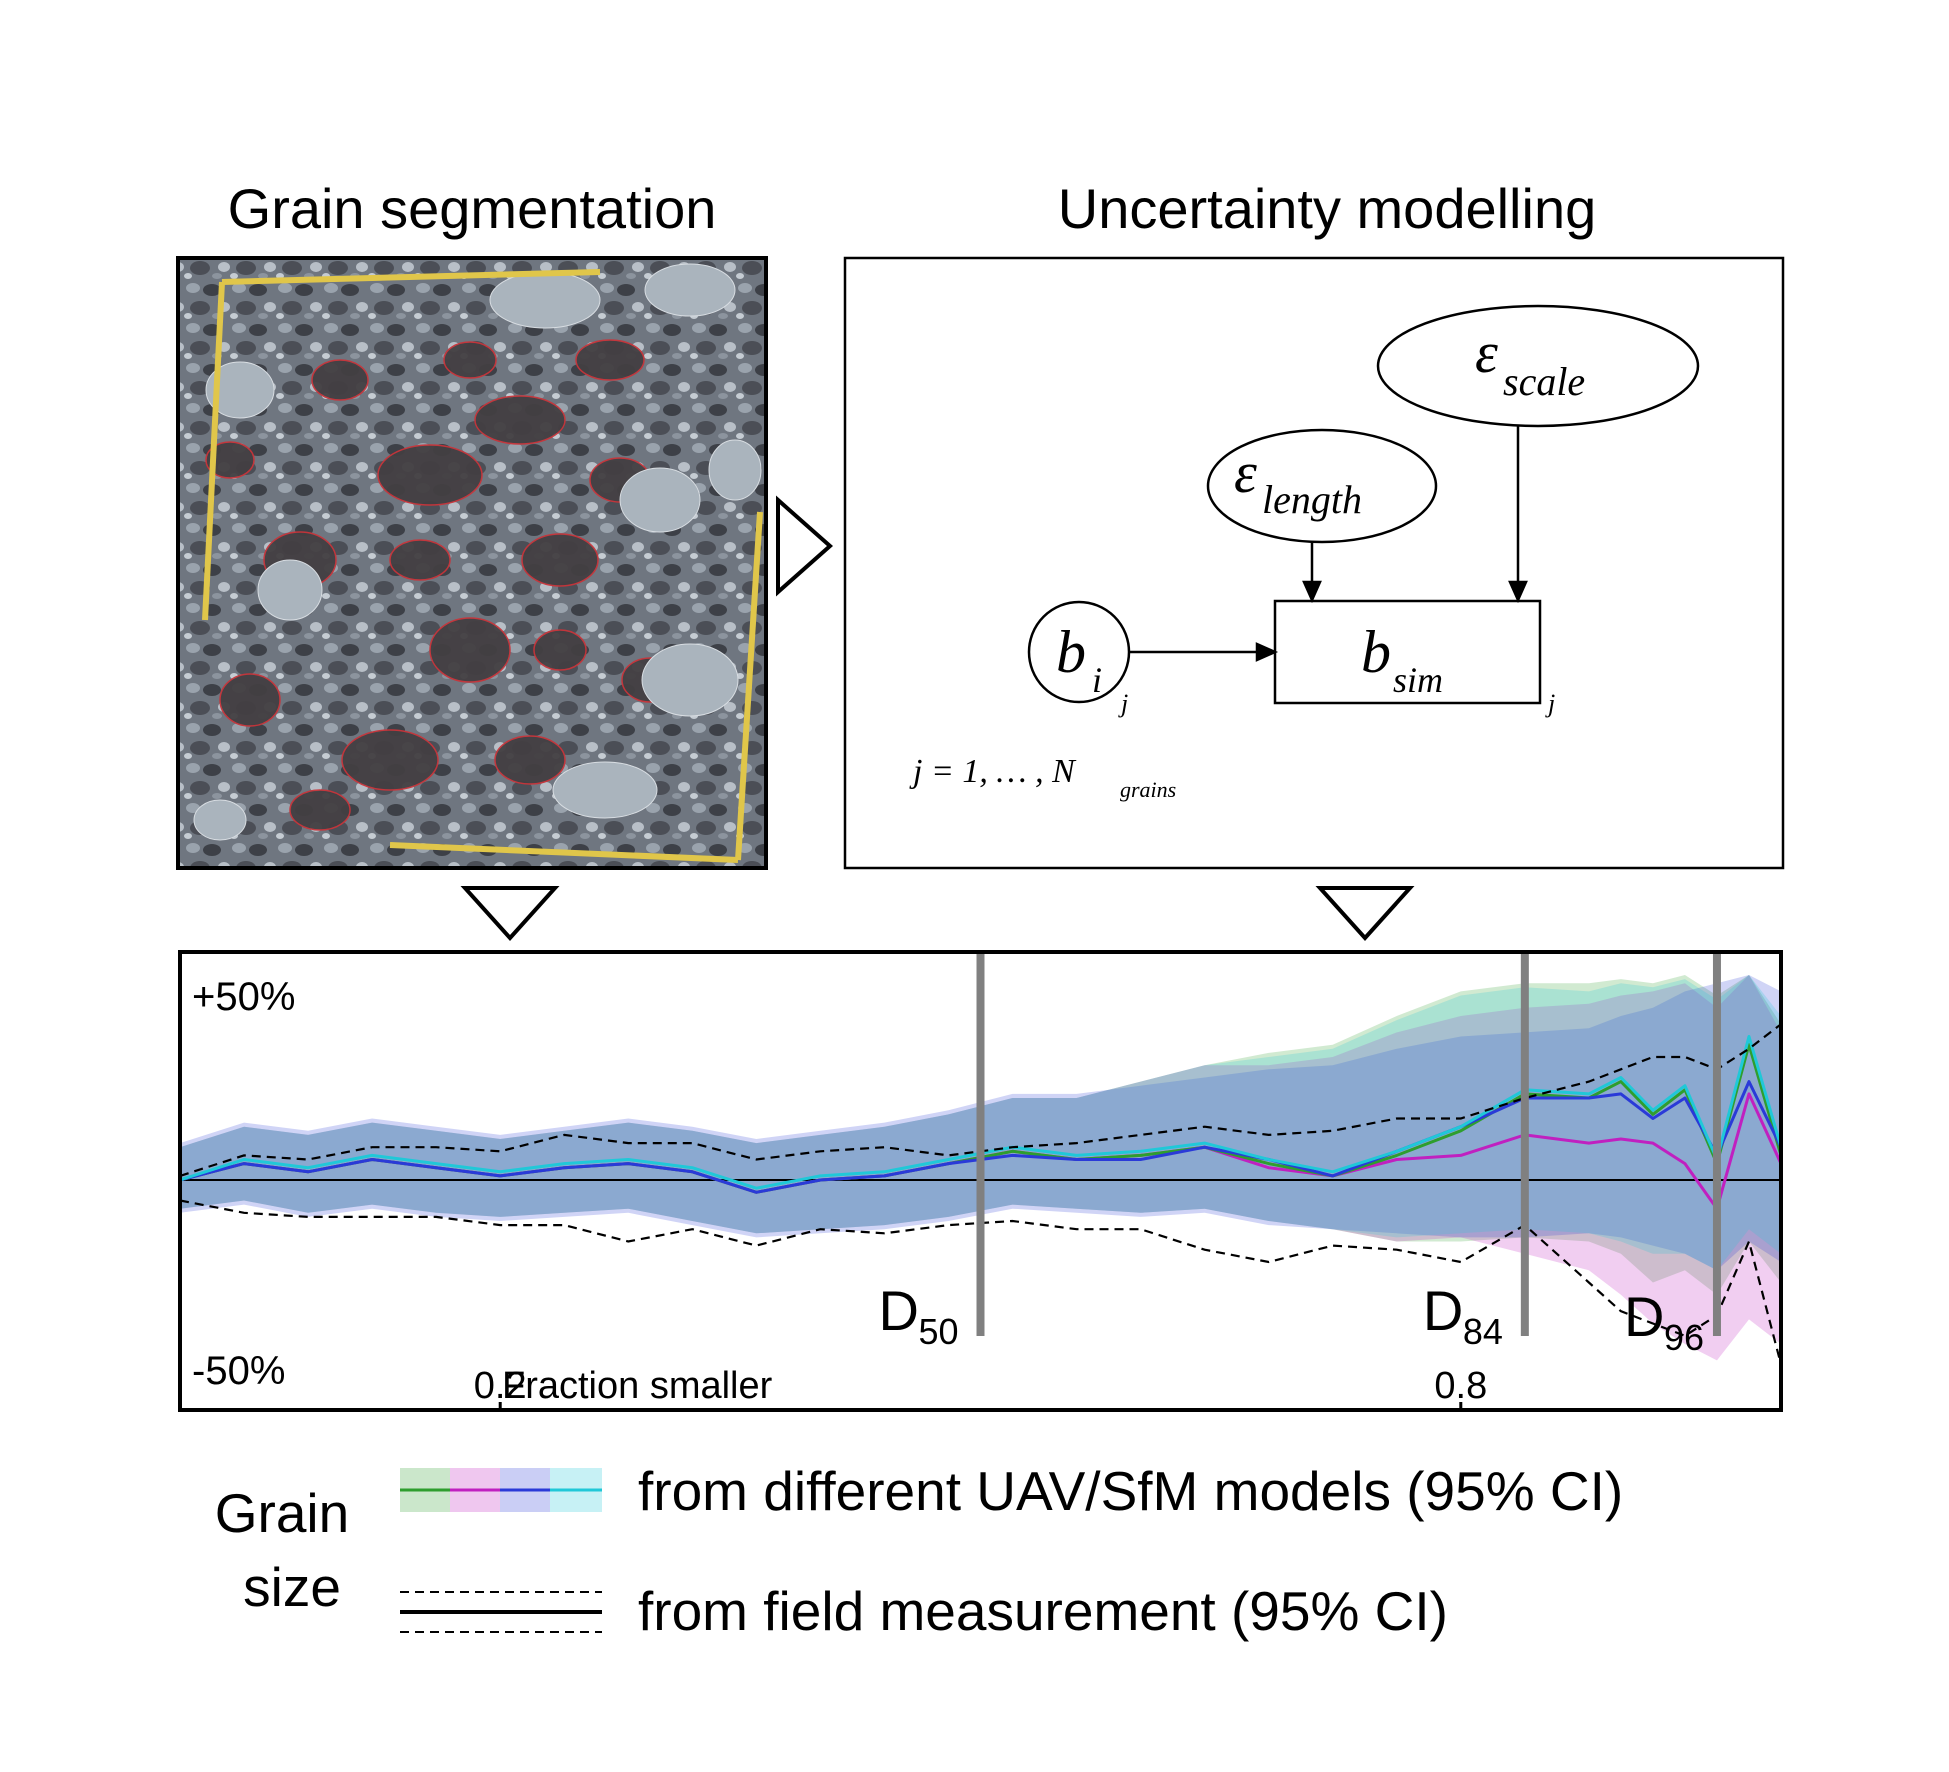  I want to click on segmented-dark-grains, so click(442, 585).